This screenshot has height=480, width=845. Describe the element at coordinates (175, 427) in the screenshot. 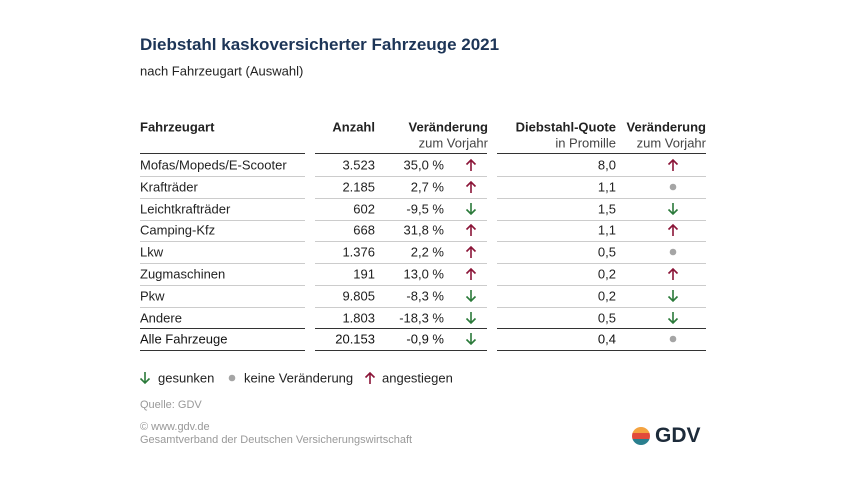

I see `website: © www.gdv.de` at that location.